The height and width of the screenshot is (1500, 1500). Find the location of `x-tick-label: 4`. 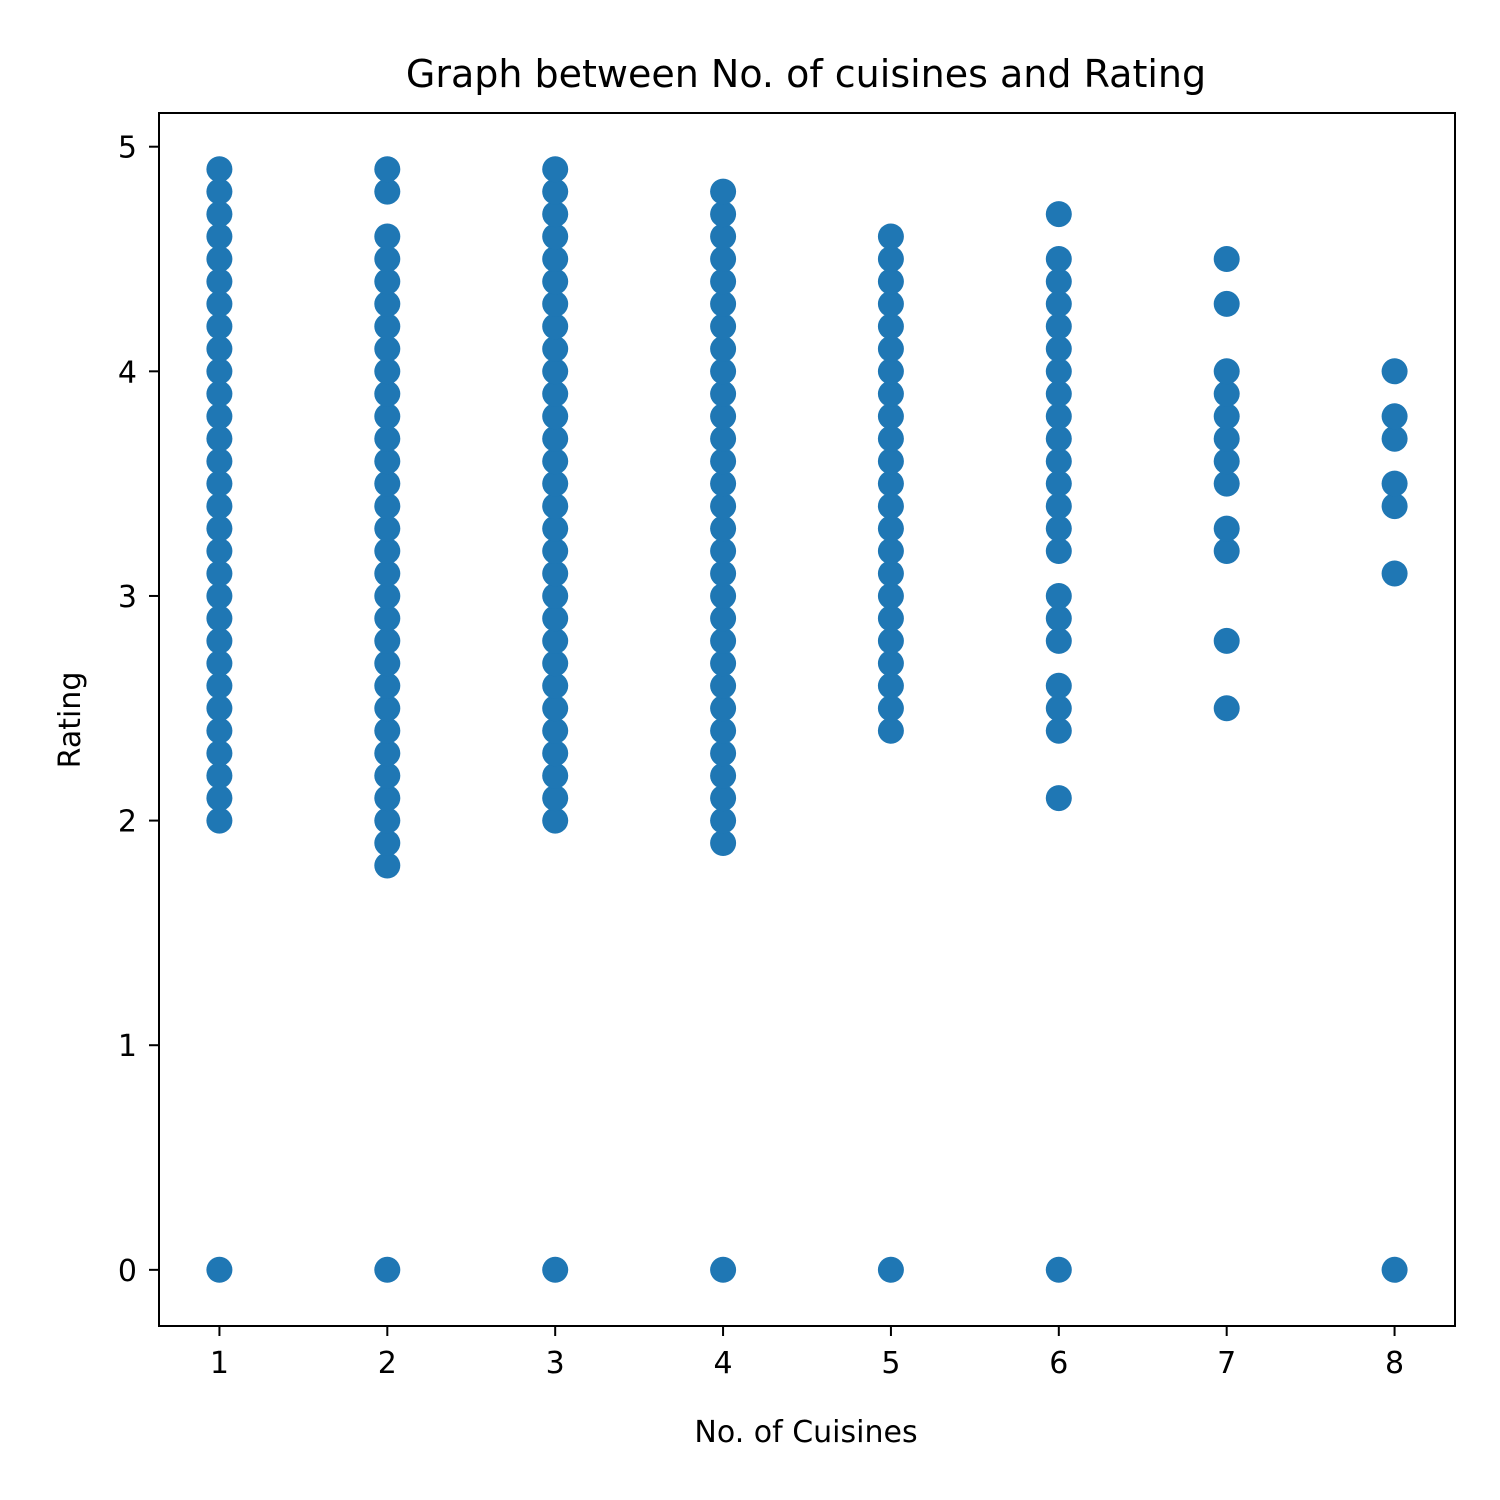

x-tick-label: 4 is located at coordinates (723, 1363).